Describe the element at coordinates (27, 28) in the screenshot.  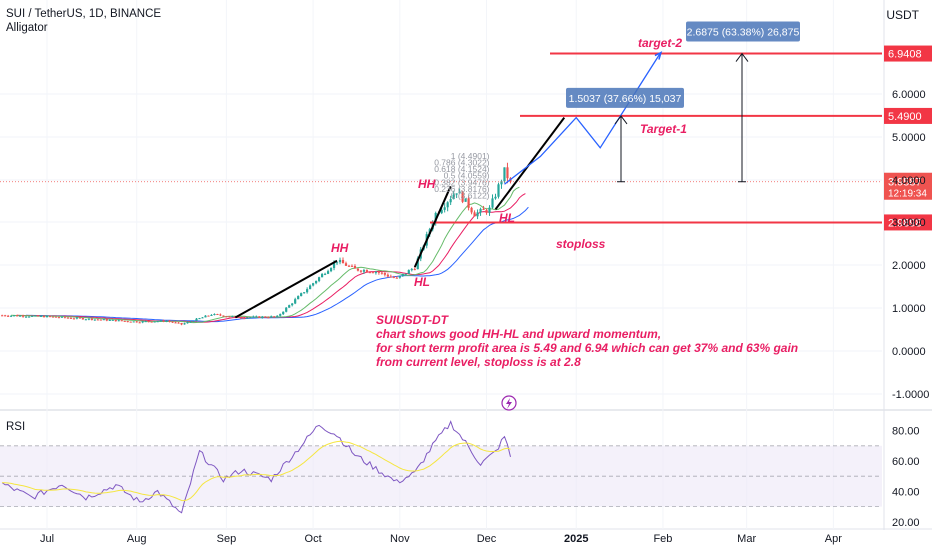
I see `indicator-label: Alligator` at that location.